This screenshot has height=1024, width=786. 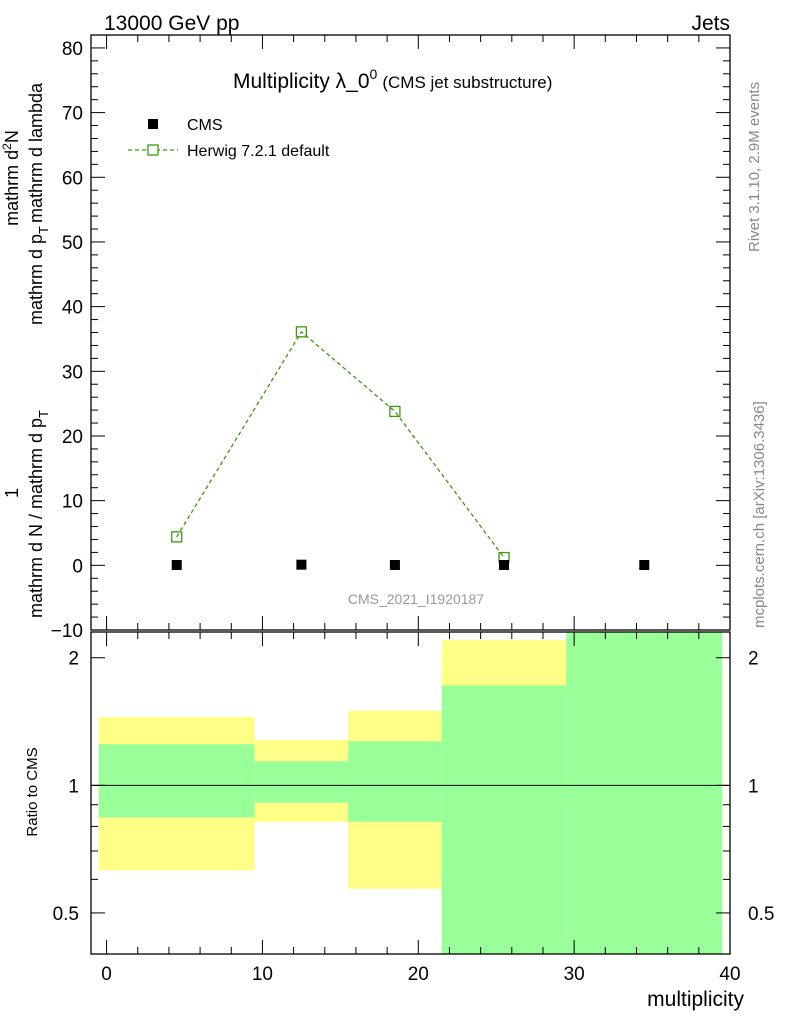 I want to click on main-plot-title: Multiplicity λ_00 (CMS jet substructure), so click(x=392, y=79).